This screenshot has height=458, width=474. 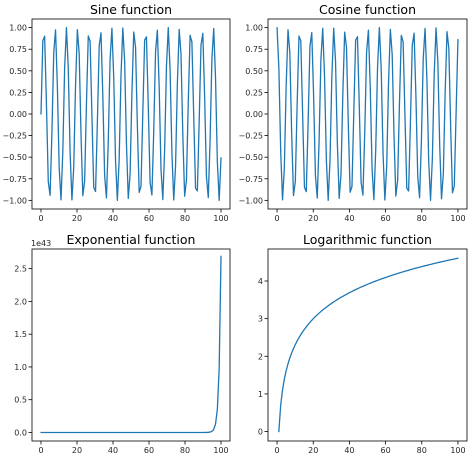 I want to click on cosine-title: Cosine function, so click(x=367, y=9).